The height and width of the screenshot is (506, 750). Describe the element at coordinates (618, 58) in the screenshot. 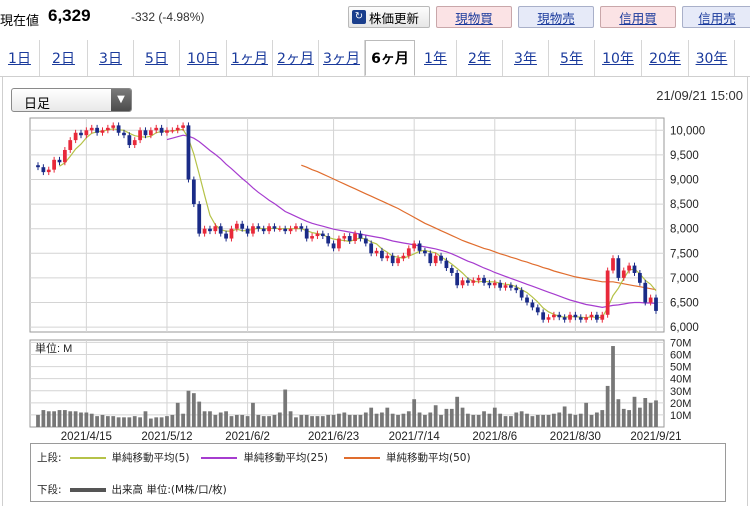

I see `tab-period-13: 10年` at that location.